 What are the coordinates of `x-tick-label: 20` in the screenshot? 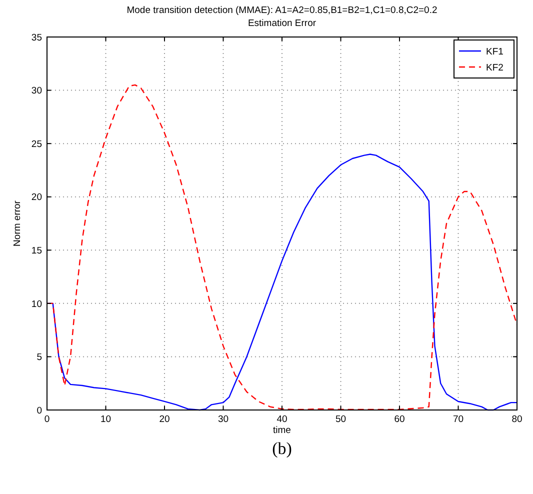 It's located at (164, 419).